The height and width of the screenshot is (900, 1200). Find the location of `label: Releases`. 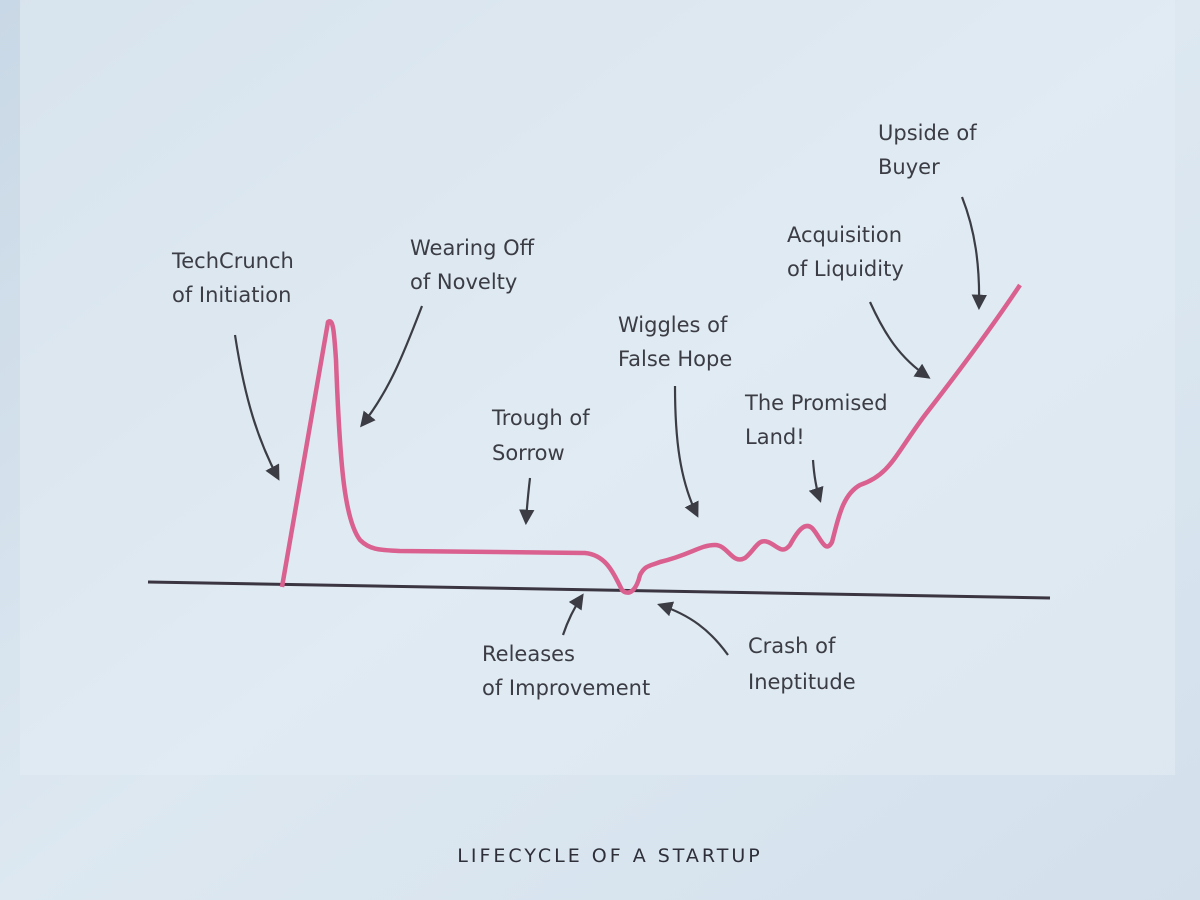

label: Releases is located at coordinates (528, 654).